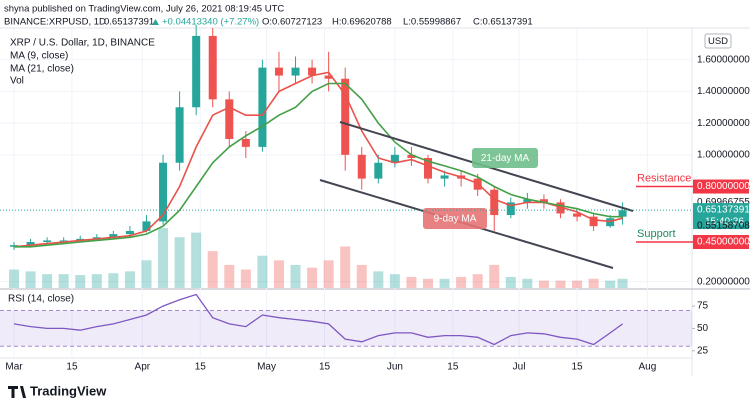 This screenshot has height=404, width=750. What do you see at coordinates (723, 123) in the screenshot?
I see `y-tick-label: 1.20000000` at bounding box center [723, 123].